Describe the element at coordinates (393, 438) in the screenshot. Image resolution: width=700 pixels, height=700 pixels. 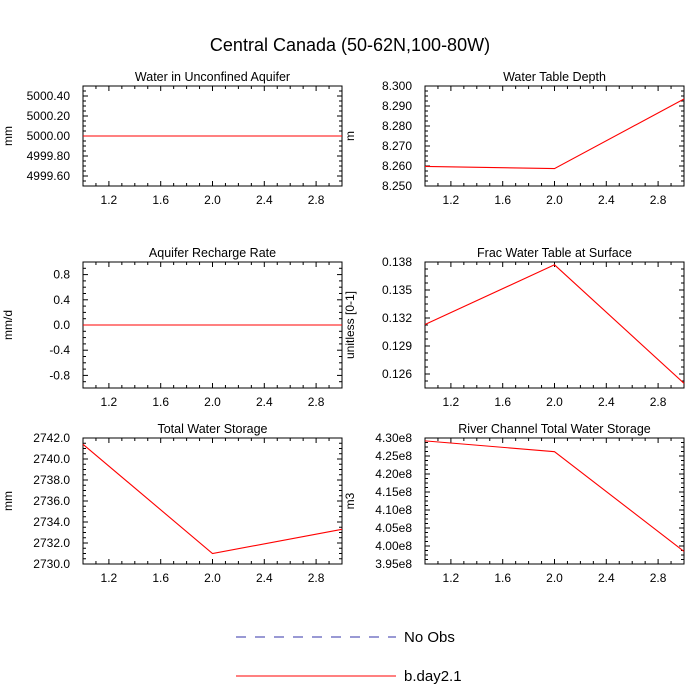
I see `y-tick-label: 4.30e8` at that location.